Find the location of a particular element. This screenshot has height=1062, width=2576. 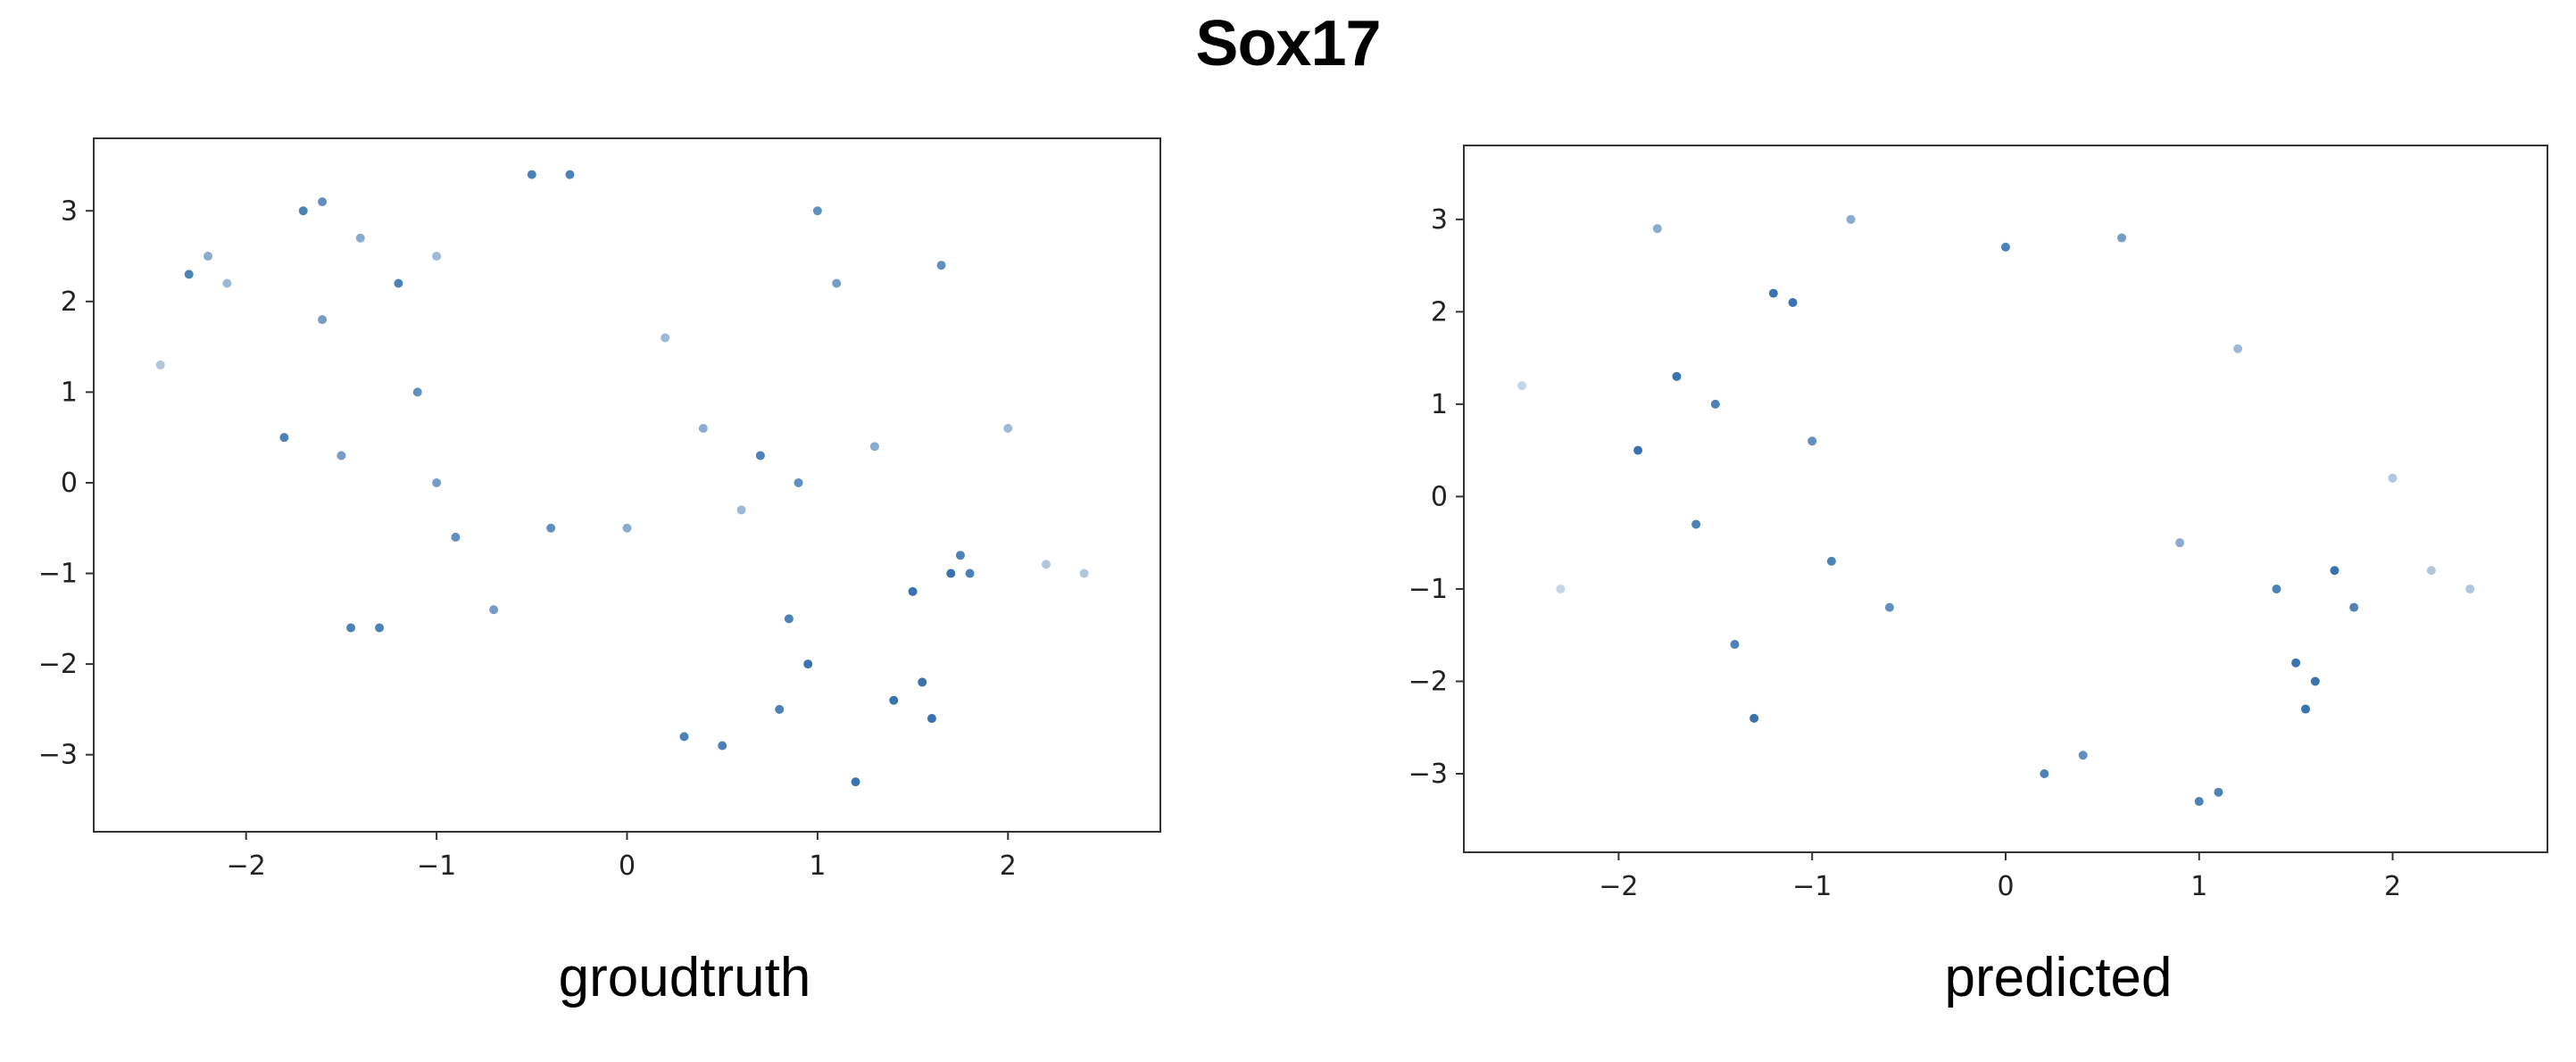

y-tick-label: 3 is located at coordinates (69, 211).